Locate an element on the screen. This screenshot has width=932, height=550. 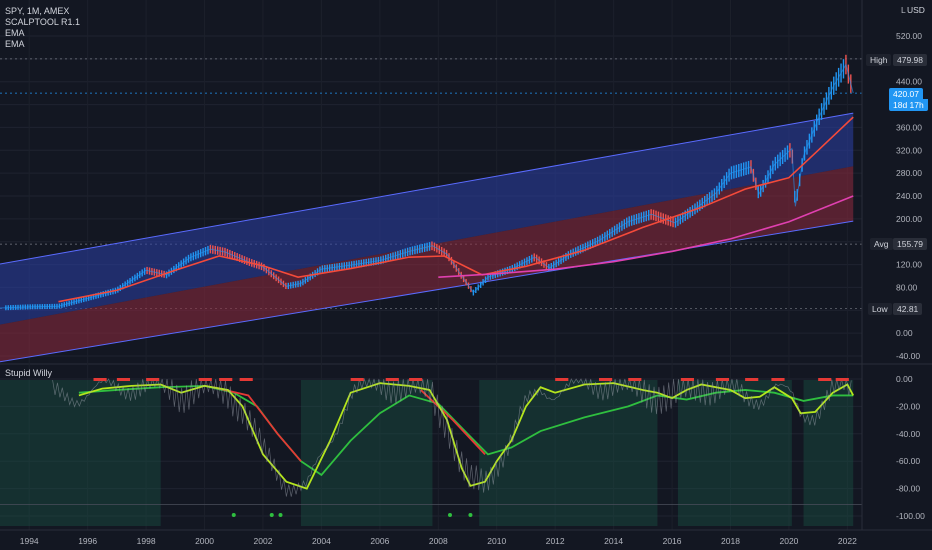
time-tick-label: 2020 is located at coordinates (788, 541).